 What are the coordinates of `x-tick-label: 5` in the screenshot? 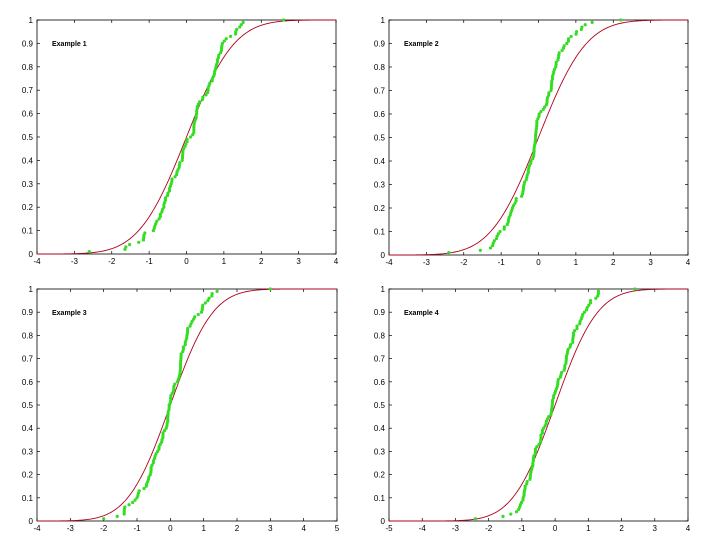 It's located at (337, 528).